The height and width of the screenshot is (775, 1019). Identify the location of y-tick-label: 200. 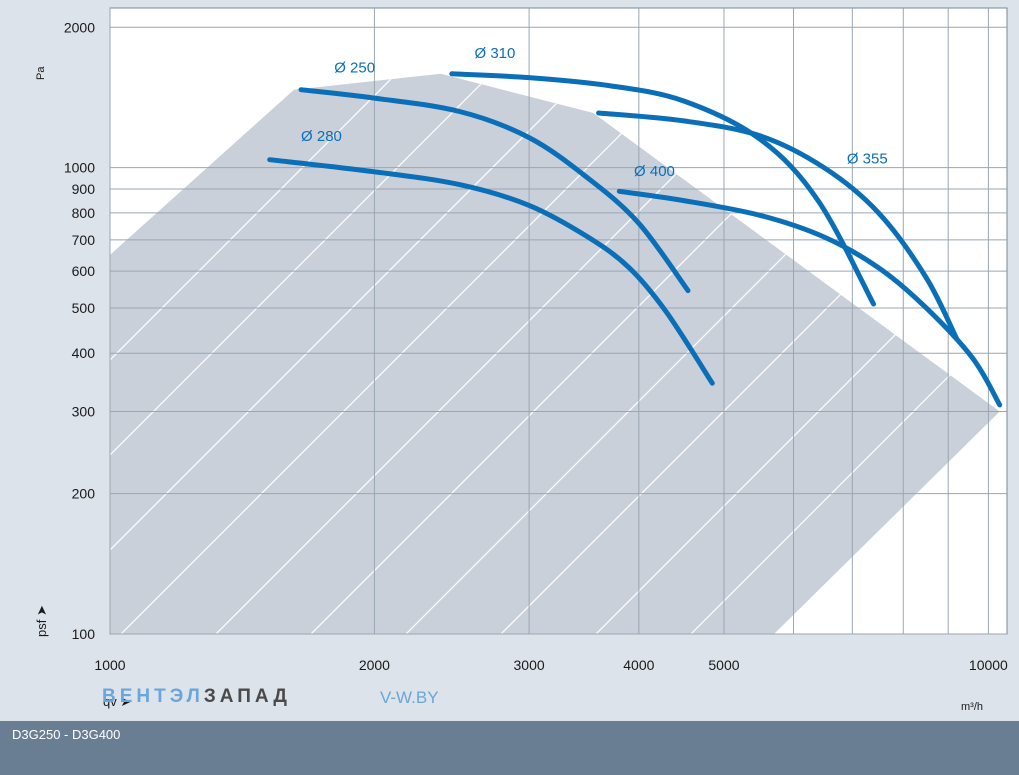
(84, 494).